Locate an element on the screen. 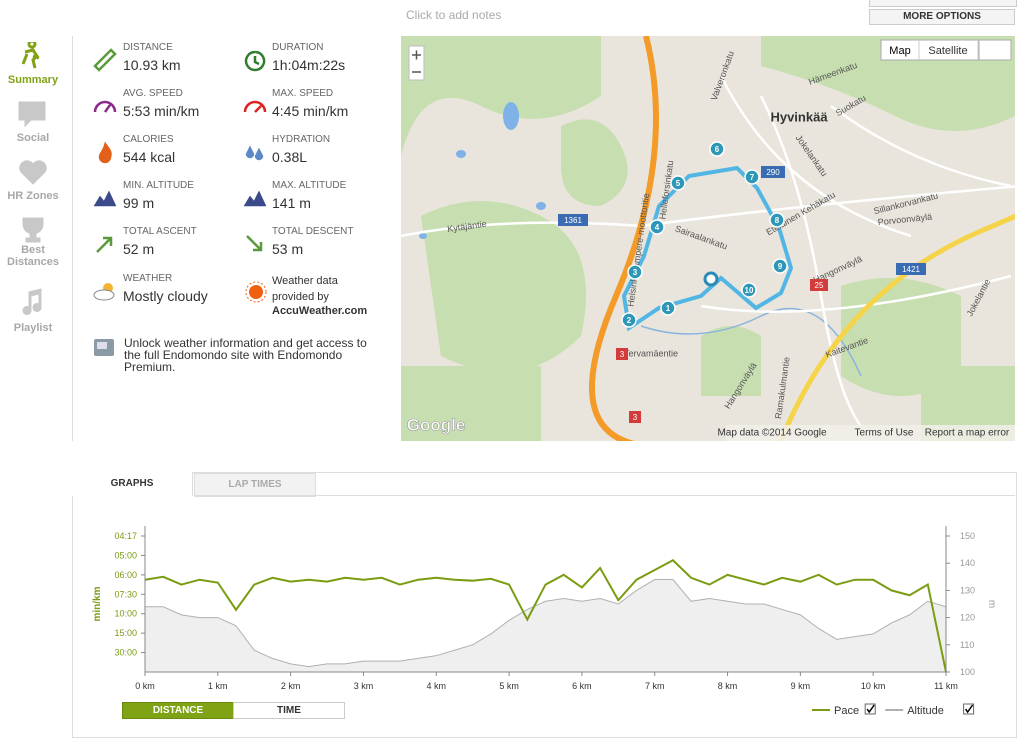 The width and height of the screenshot is (1023, 747). y2-tick-label: 150 is located at coordinates (967, 536).